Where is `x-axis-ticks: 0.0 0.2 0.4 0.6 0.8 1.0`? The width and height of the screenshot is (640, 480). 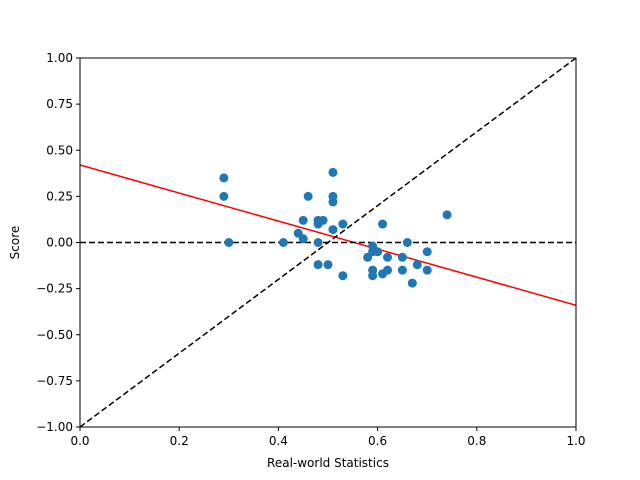
x-axis-ticks: 0.0 0.2 0.4 0.6 0.8 1.0 is located at coordinates (328, 437).